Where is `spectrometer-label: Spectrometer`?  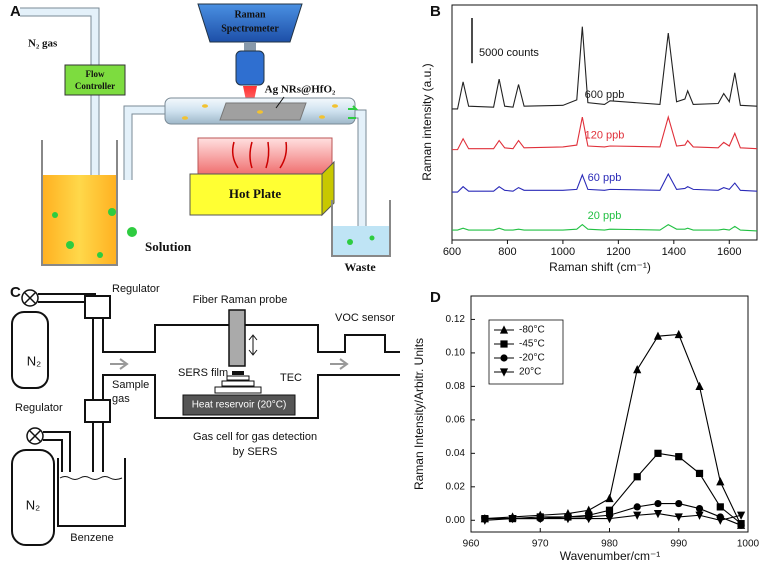
spectrometer-label: Spectrometer is located at coordinates (250, 28).